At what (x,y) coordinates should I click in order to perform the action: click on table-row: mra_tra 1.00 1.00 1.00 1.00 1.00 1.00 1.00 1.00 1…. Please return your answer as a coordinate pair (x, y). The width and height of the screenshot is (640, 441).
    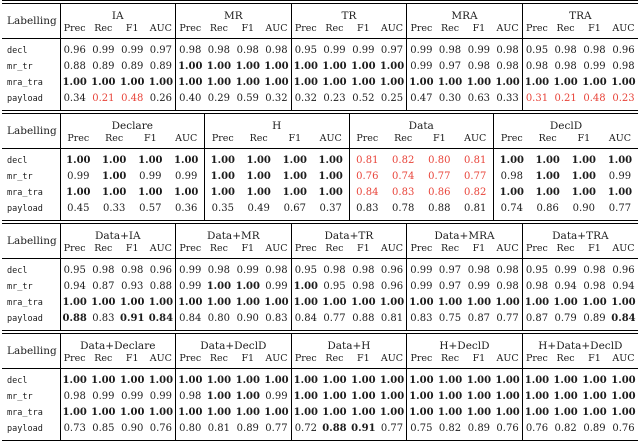
    Looking at the image, I should click on (320, 413).